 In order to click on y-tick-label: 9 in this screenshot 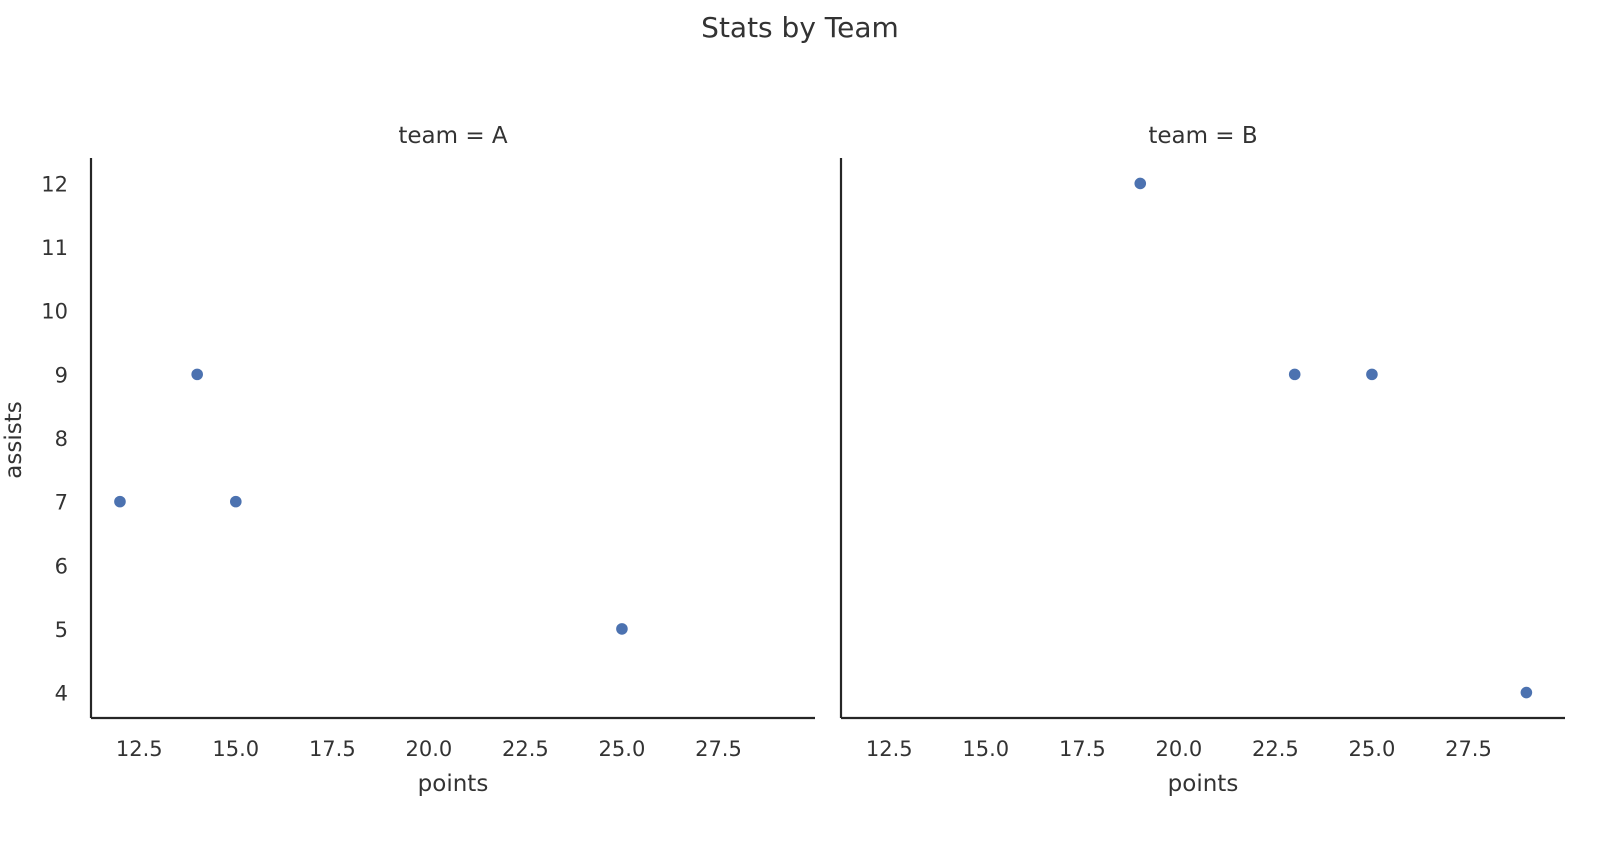, I will do `click(61, 375)`.